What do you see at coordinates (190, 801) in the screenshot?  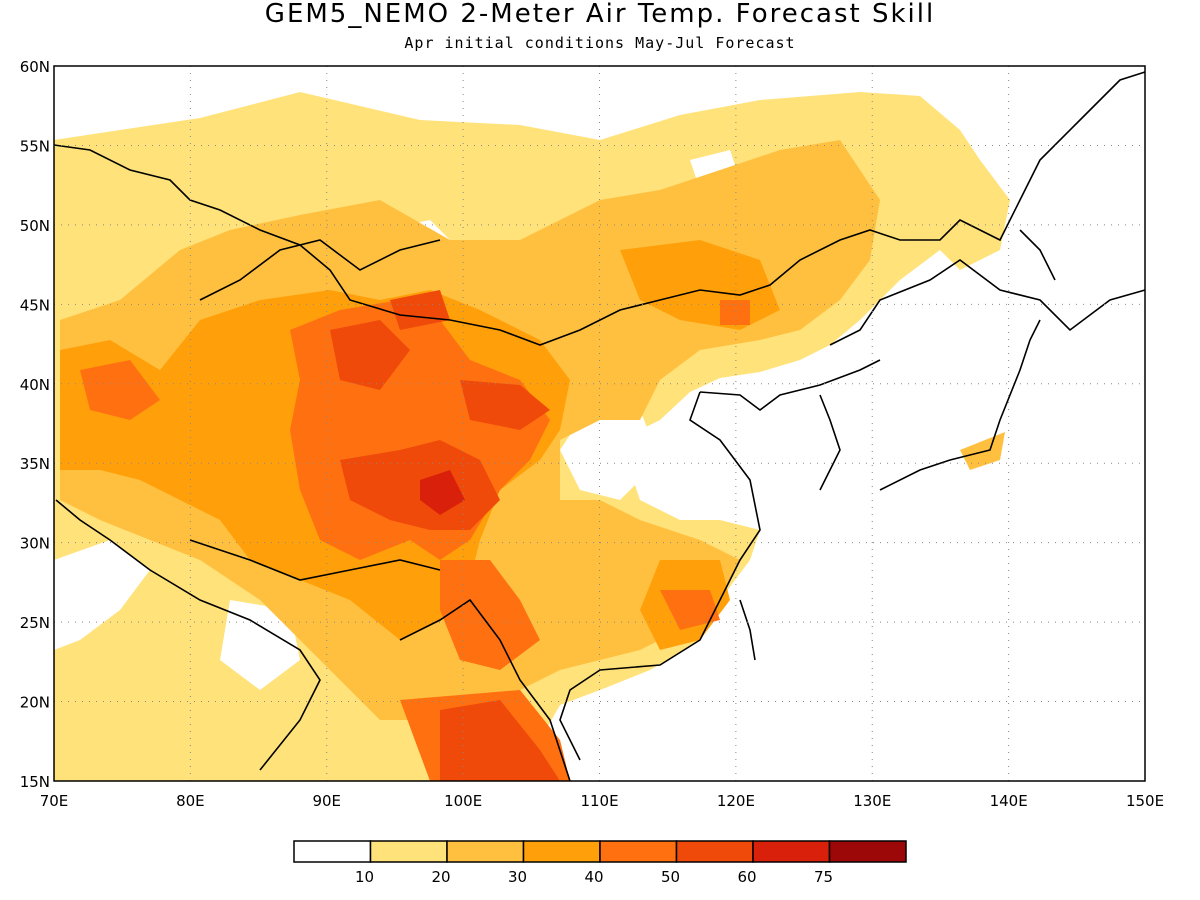 I see `lon-tick-label: 80E` at bounding box center [190, 801].